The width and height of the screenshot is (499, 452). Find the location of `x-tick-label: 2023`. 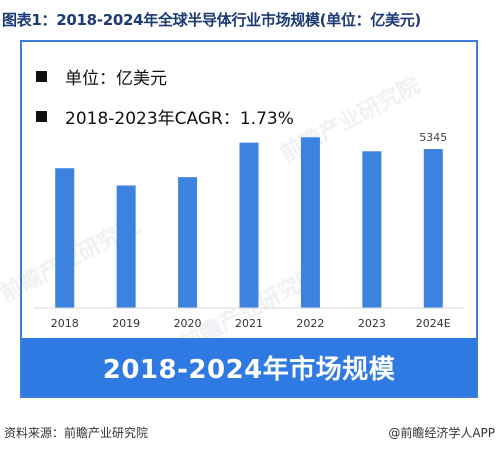

x-tick-label: 2023 is located at coordinates (372, 323).